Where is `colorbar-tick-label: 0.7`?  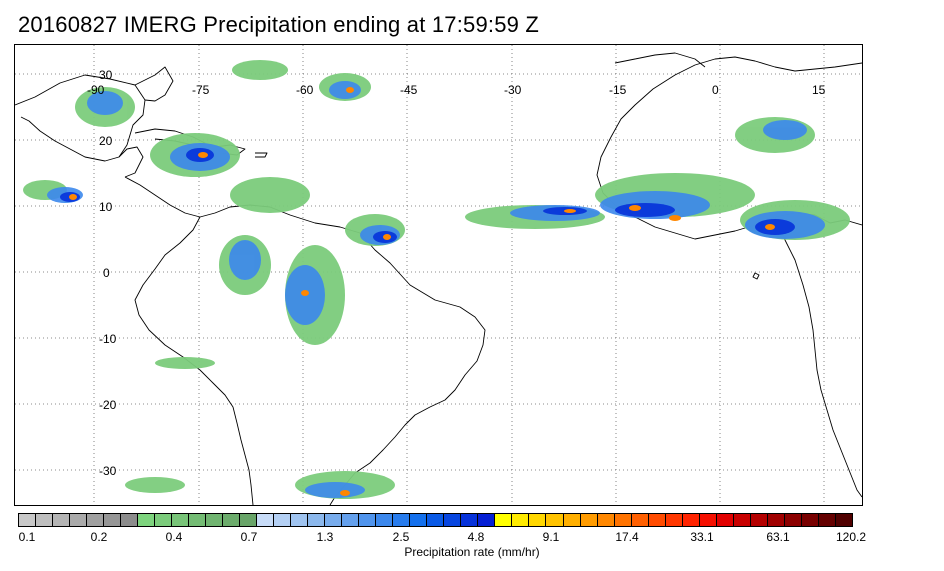 colorbar-tick-label: 0.7 is located at coordinates (249, 537).